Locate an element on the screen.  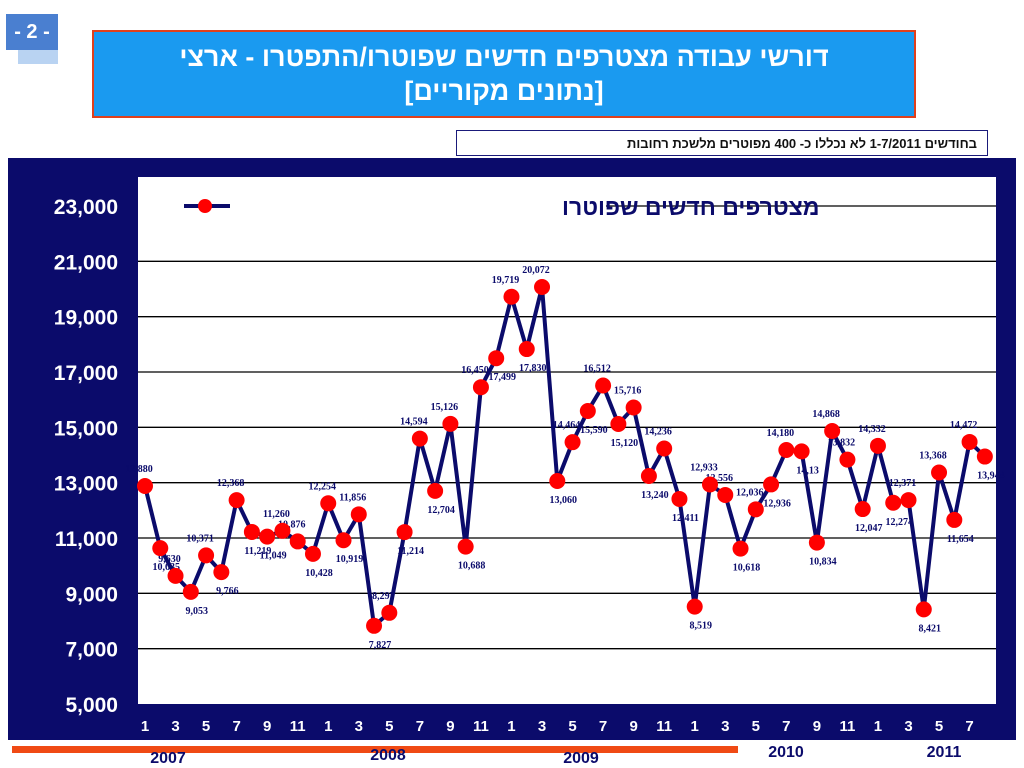
data-label: 14,180 is located at coordinates (781, 433).